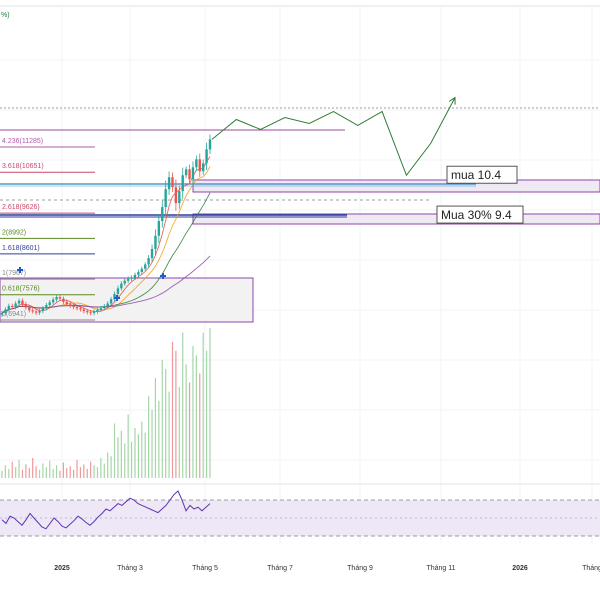  What do you see at coordinates (476, 175) in the screenshot?
I see `annotation-text: mua 10.4` at bounding box center [476, 175].